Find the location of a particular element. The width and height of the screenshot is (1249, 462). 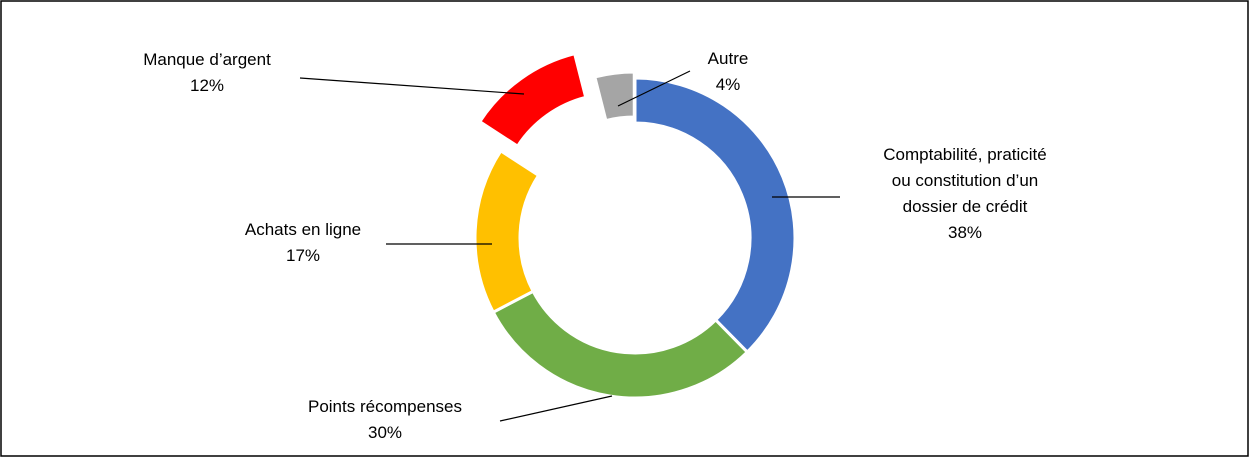

label-line: Points récompenses is located at coordinates (385, 406).